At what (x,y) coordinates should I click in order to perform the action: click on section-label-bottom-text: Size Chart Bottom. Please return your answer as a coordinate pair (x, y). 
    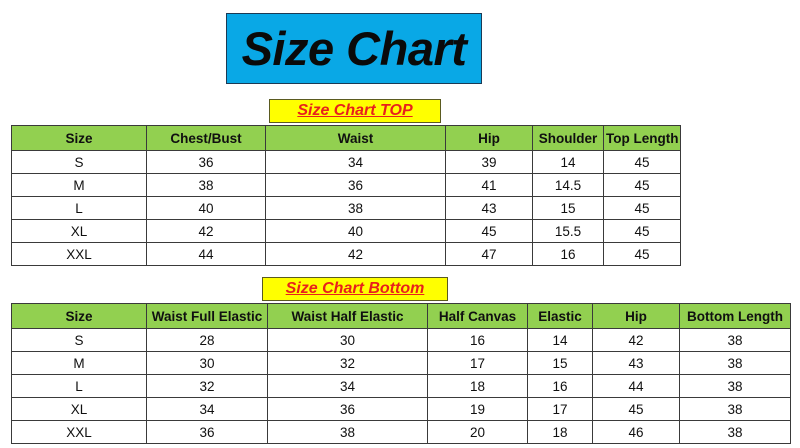
    Looking at the image, I should click on (355, 288).